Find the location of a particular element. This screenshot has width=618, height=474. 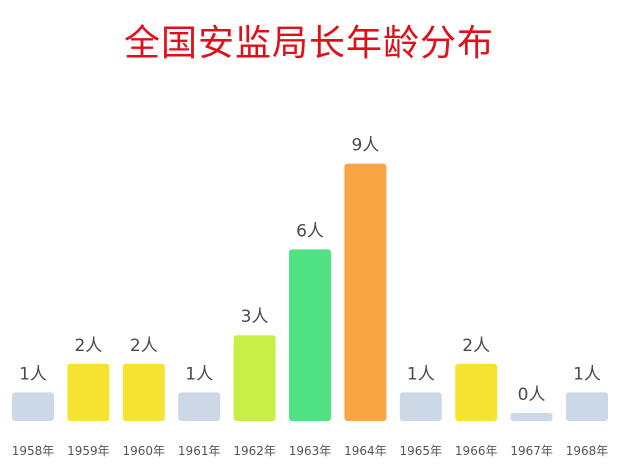

bar-group-0: 1人 1958年 is located at coordinates (33, 411).